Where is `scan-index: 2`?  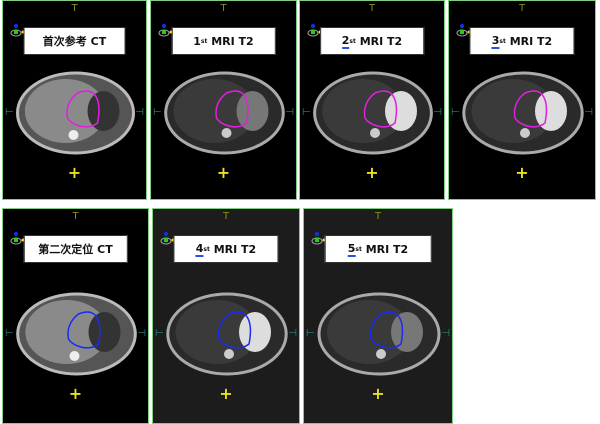 scan-index: 2 is located at coordinates (345, 41).